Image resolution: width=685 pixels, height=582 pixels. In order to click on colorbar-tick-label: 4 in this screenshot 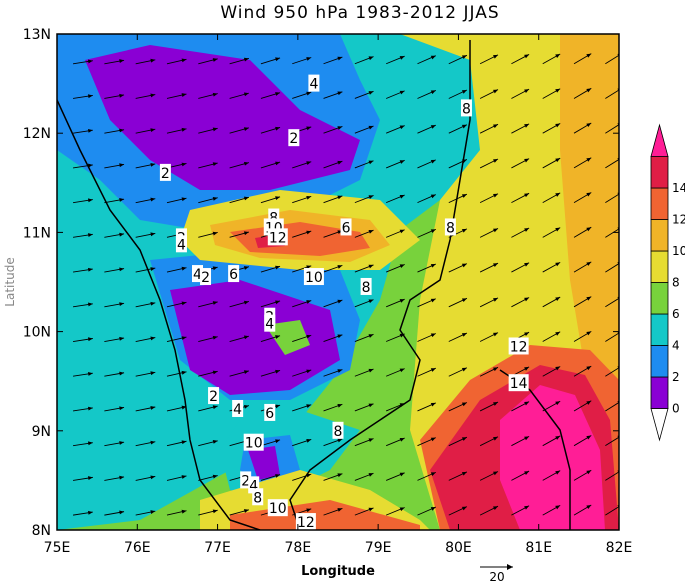, I will do `click(676, 346)`.